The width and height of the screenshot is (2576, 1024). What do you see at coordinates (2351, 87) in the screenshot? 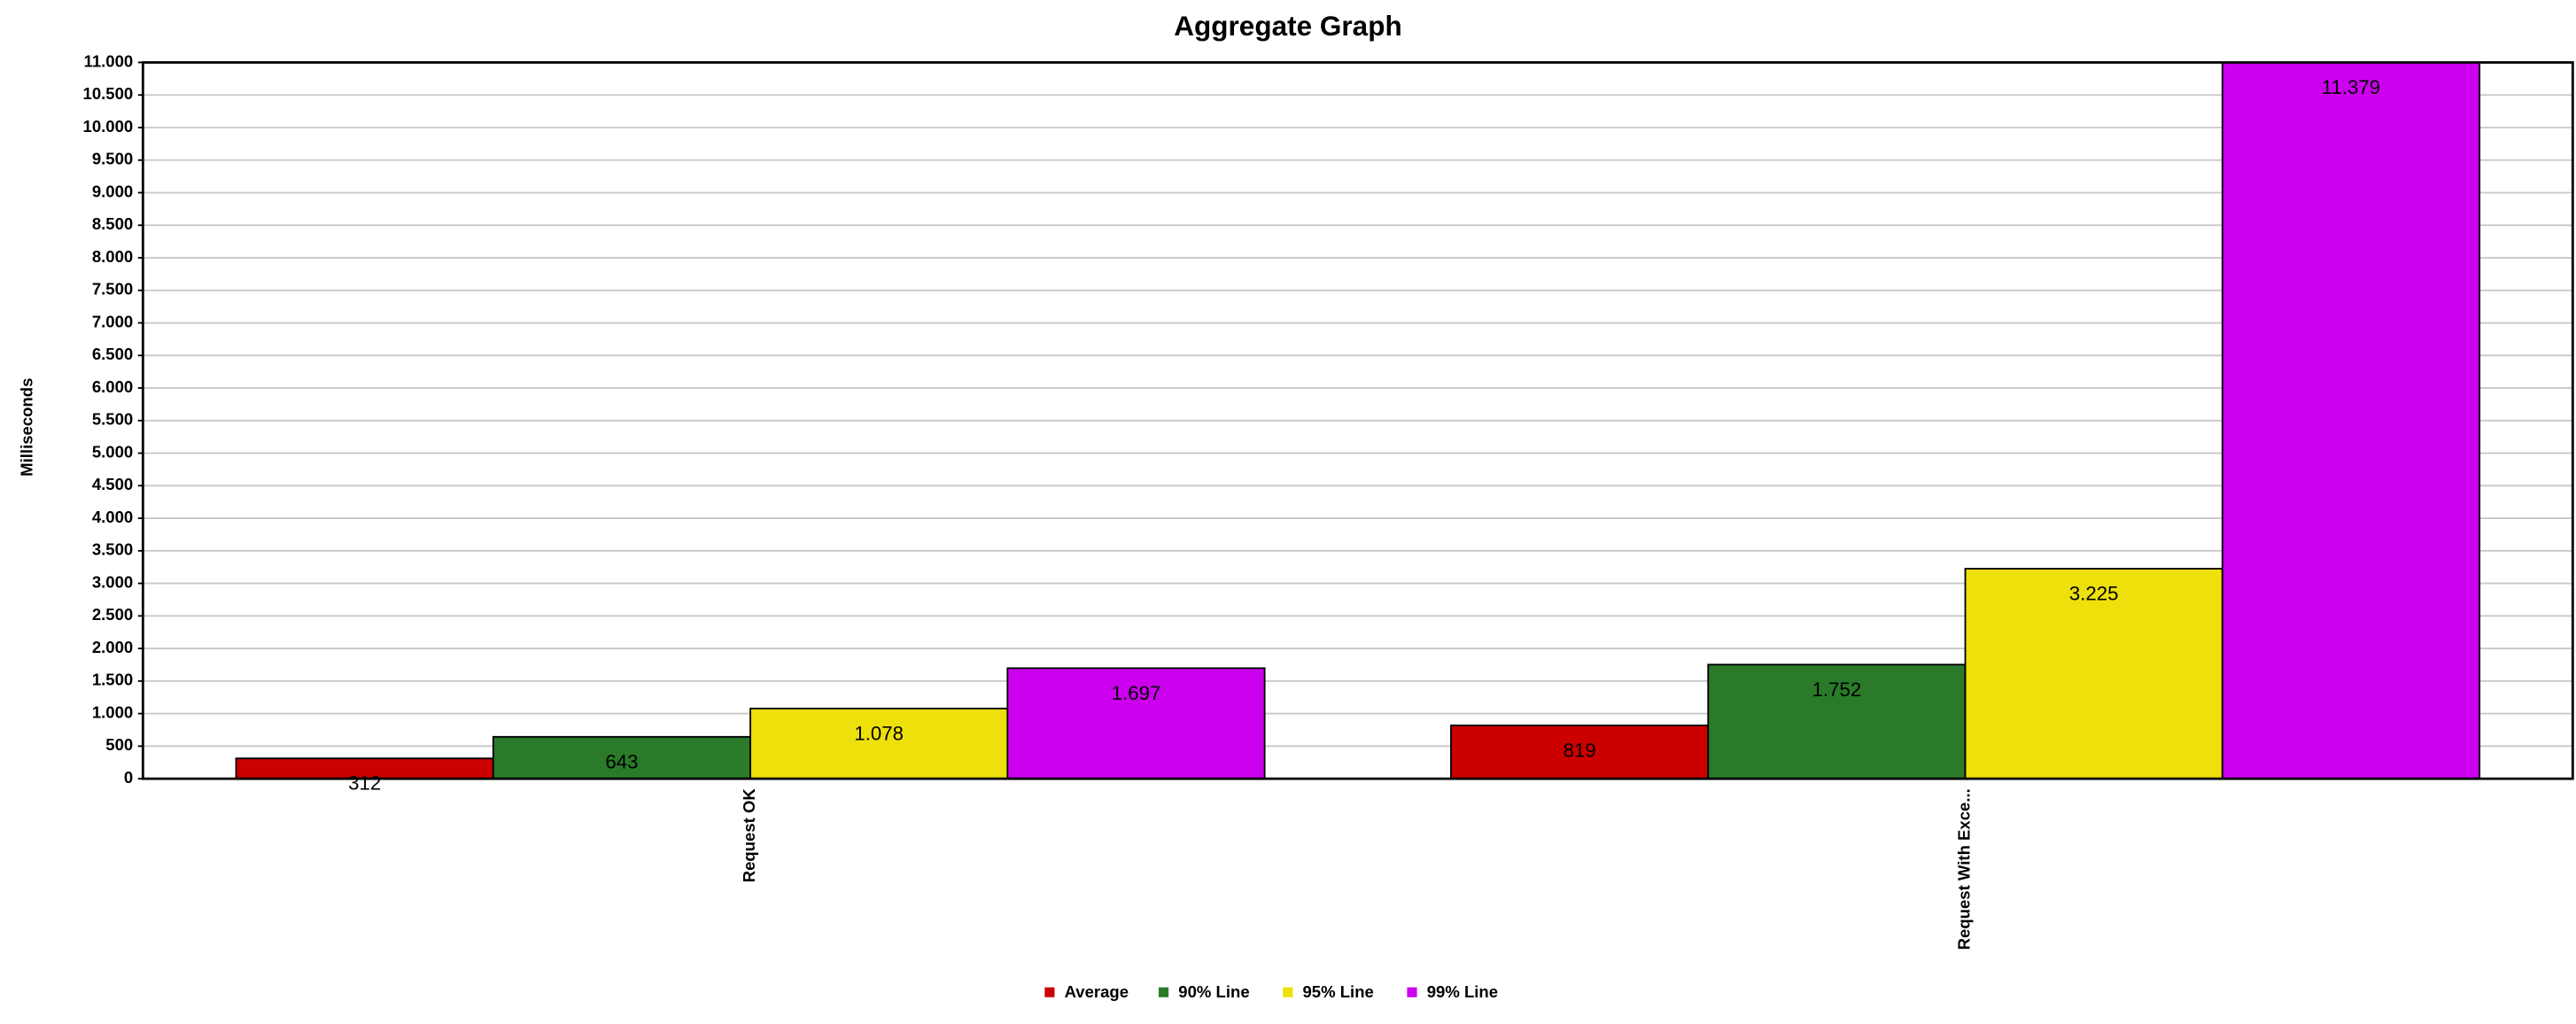
I see `data-label: 11.379` at bounding box center [2351, 87].